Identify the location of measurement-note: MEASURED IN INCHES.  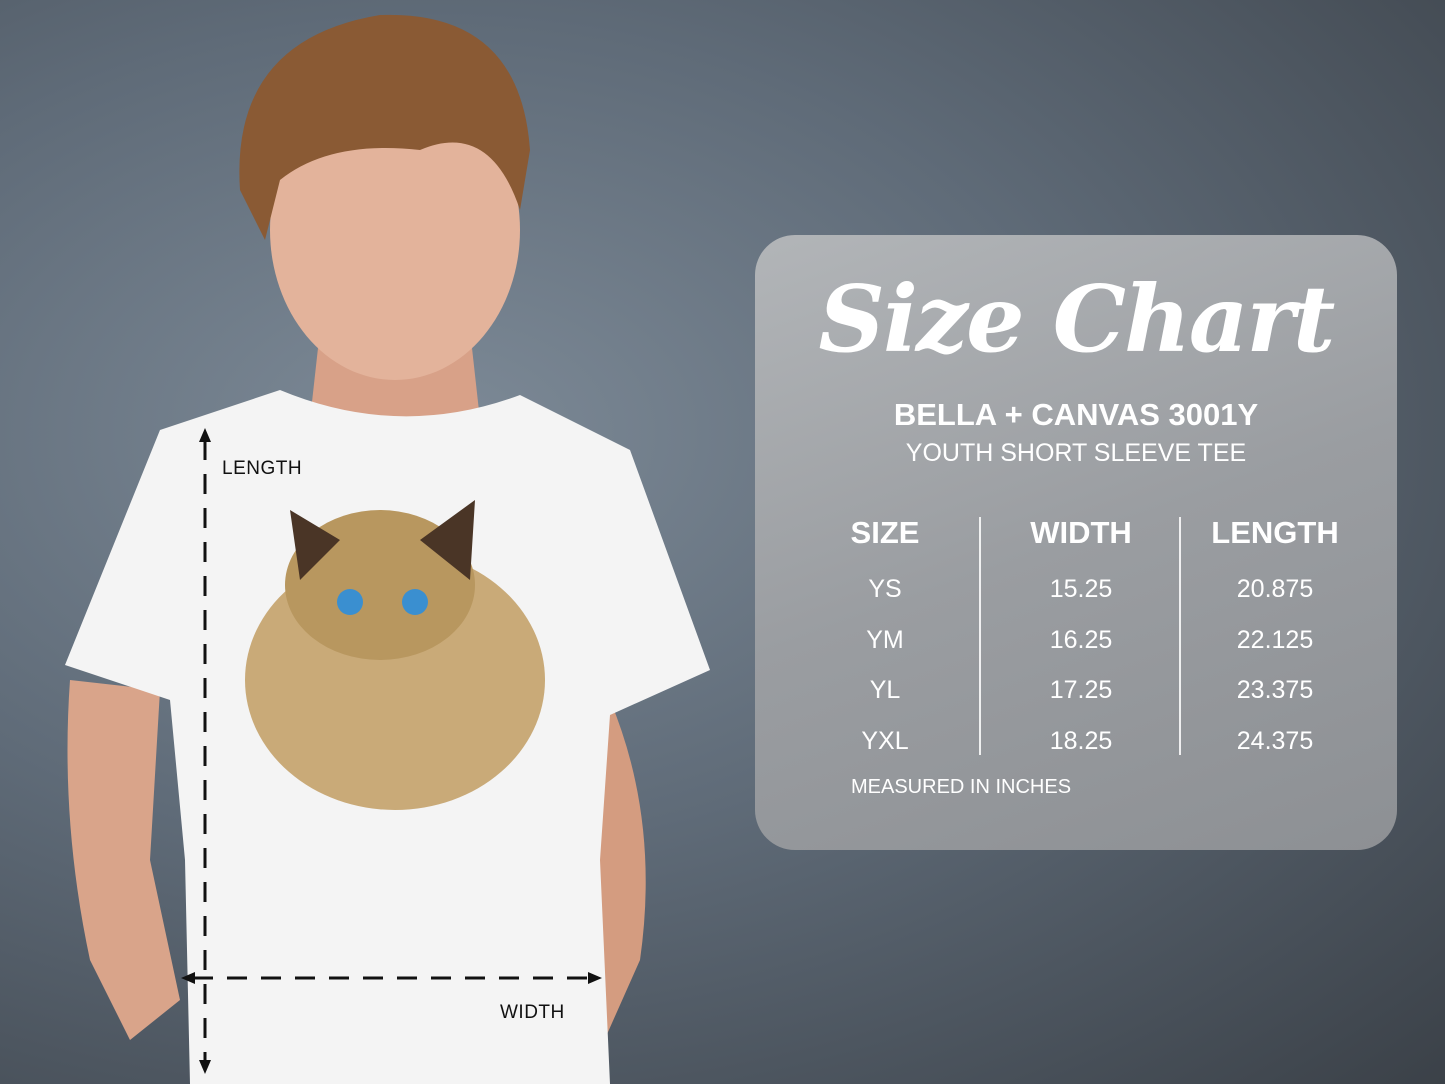
(961, 787).